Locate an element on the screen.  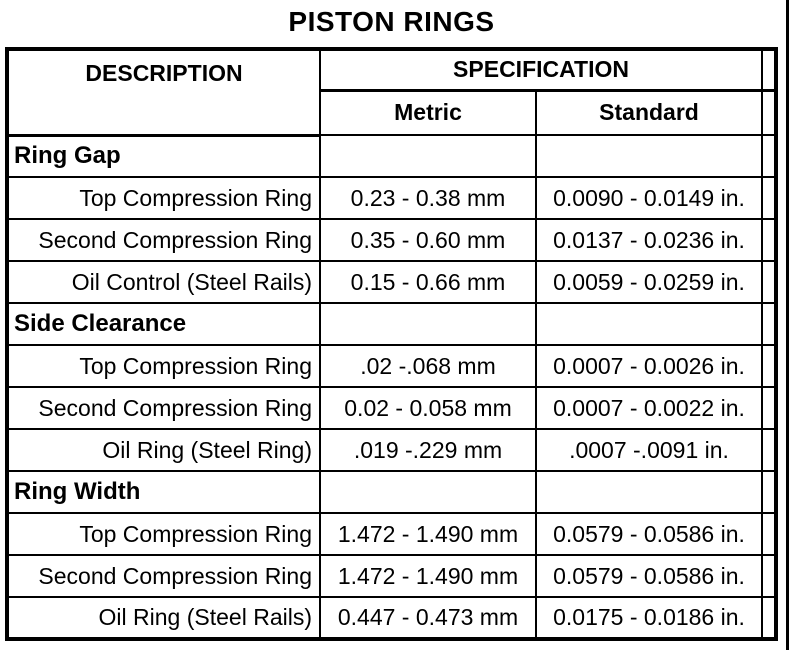
standard-value-cell: 0.0007 - 0.0026 in. is located at coordinates (649, 366).